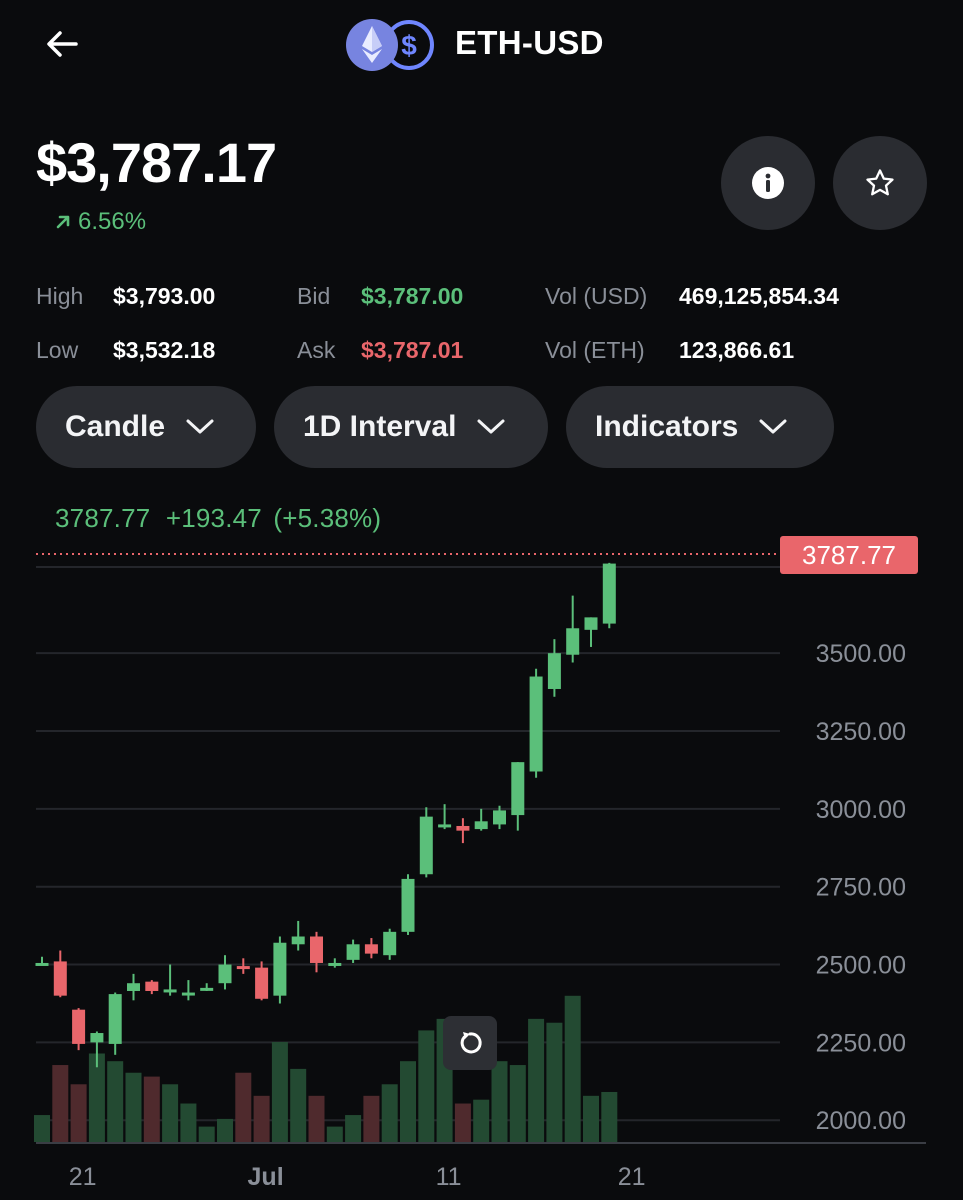 The image size is (963, 1200). I want to click on x-tick-label: 11, so click(449, 1177).